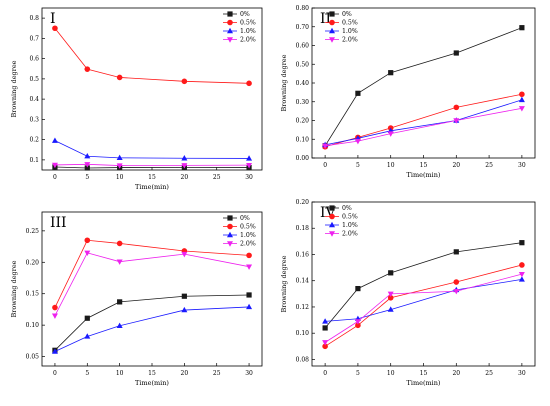 The image size is (550, 406). What do you see at coordinates (217, 177) in the screenshot?
I see `x-tick-label: 25` at bounding box center [217, 177].